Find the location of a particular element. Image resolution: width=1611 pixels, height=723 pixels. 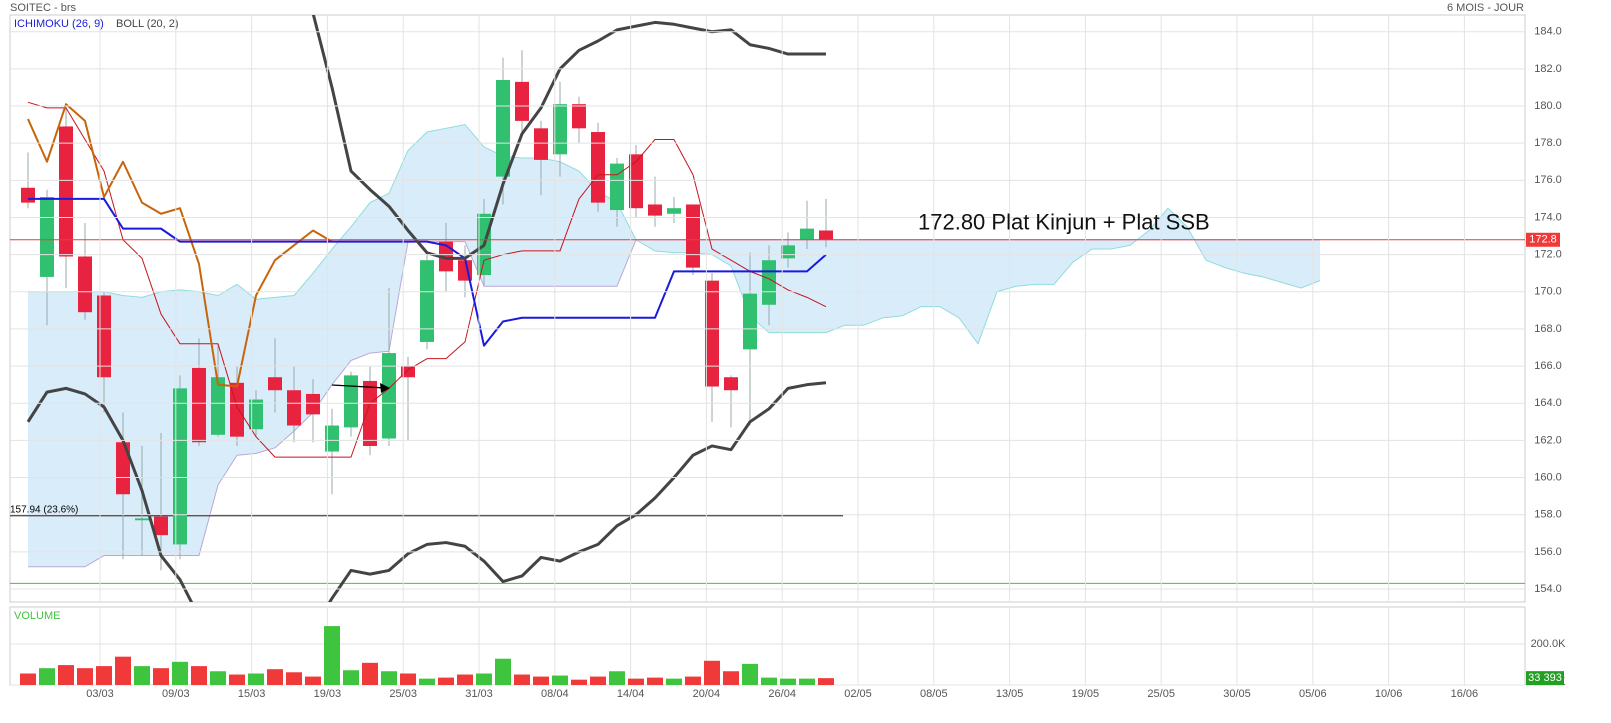

tenkan-line is located at coordinates (427, 272).